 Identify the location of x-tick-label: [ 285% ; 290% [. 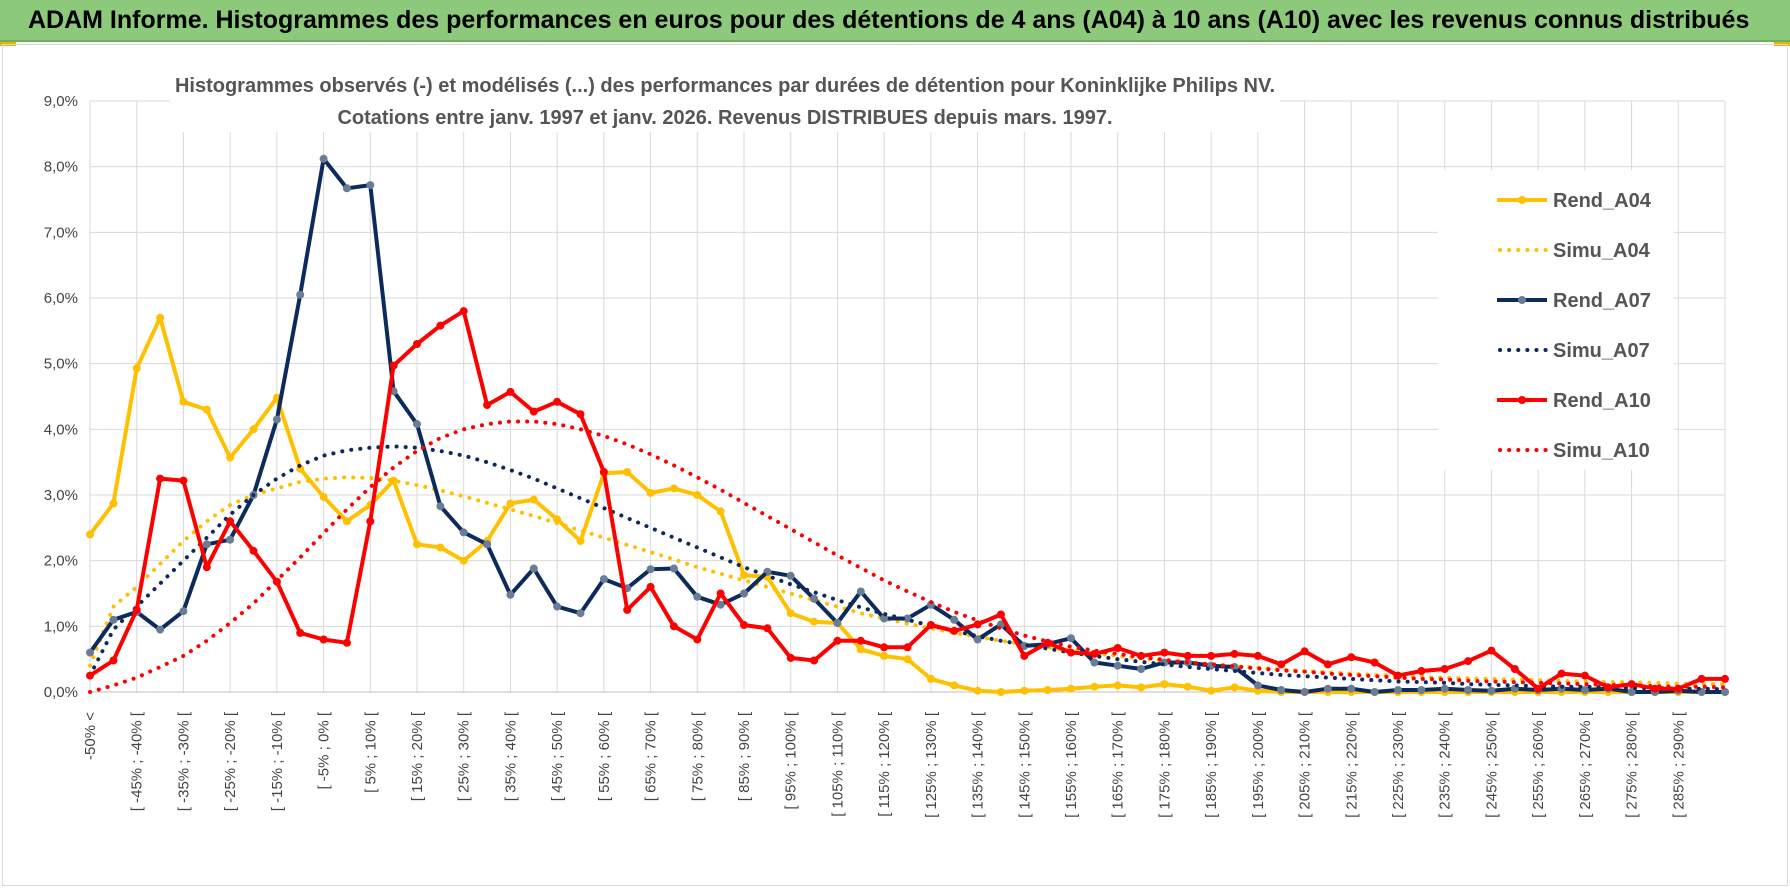
(1678, 764).